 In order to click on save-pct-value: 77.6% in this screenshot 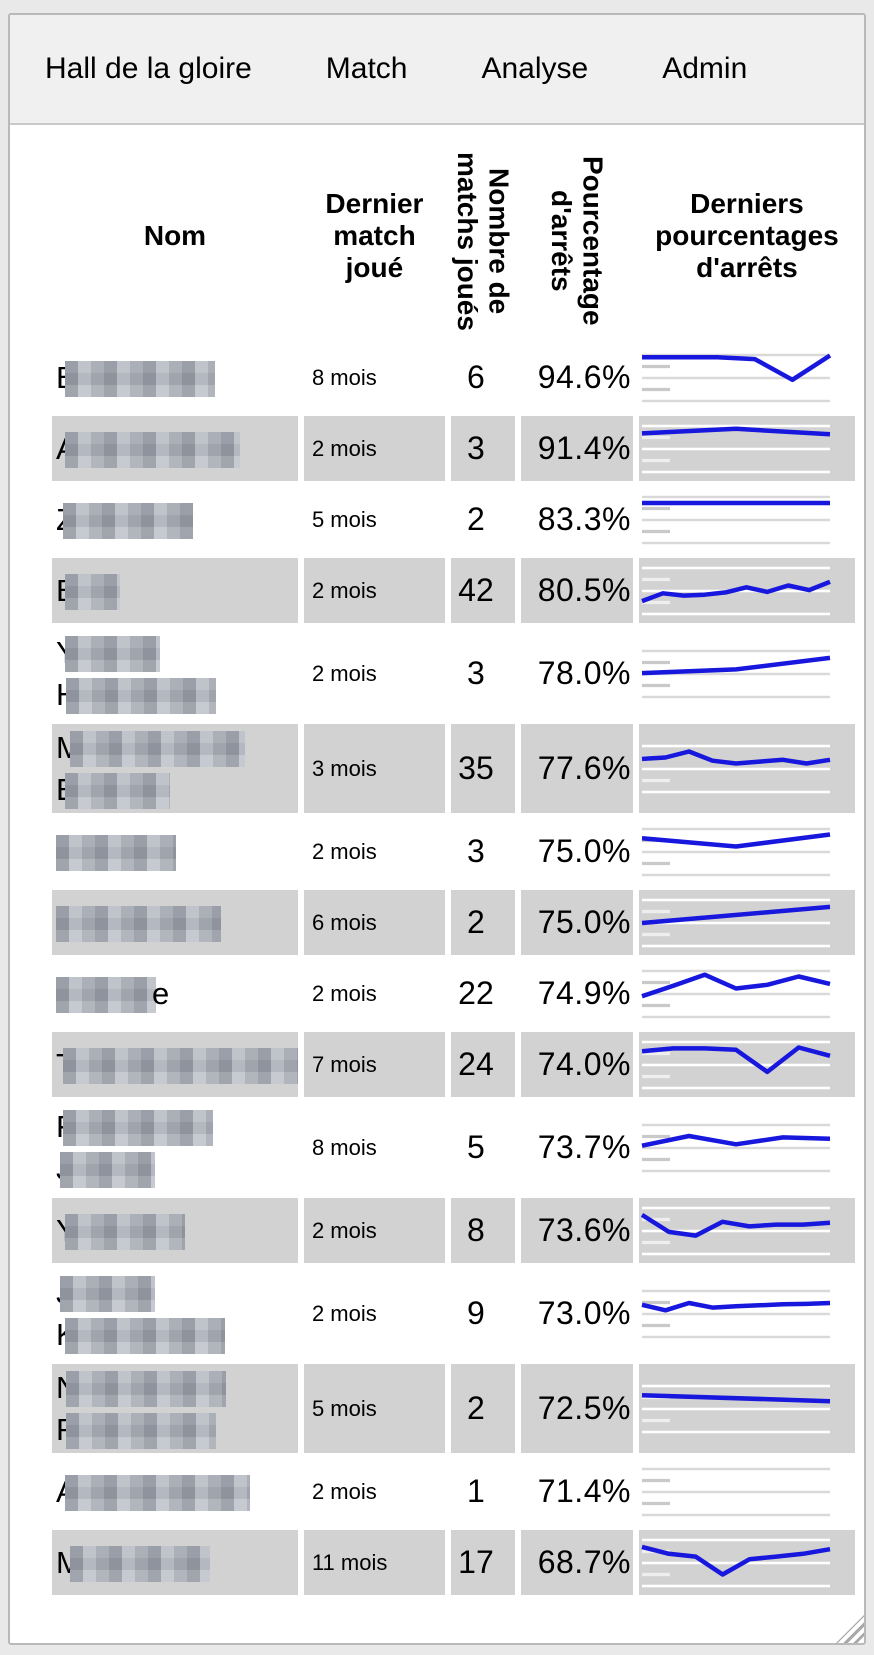, I will do `click(584, 768)`.